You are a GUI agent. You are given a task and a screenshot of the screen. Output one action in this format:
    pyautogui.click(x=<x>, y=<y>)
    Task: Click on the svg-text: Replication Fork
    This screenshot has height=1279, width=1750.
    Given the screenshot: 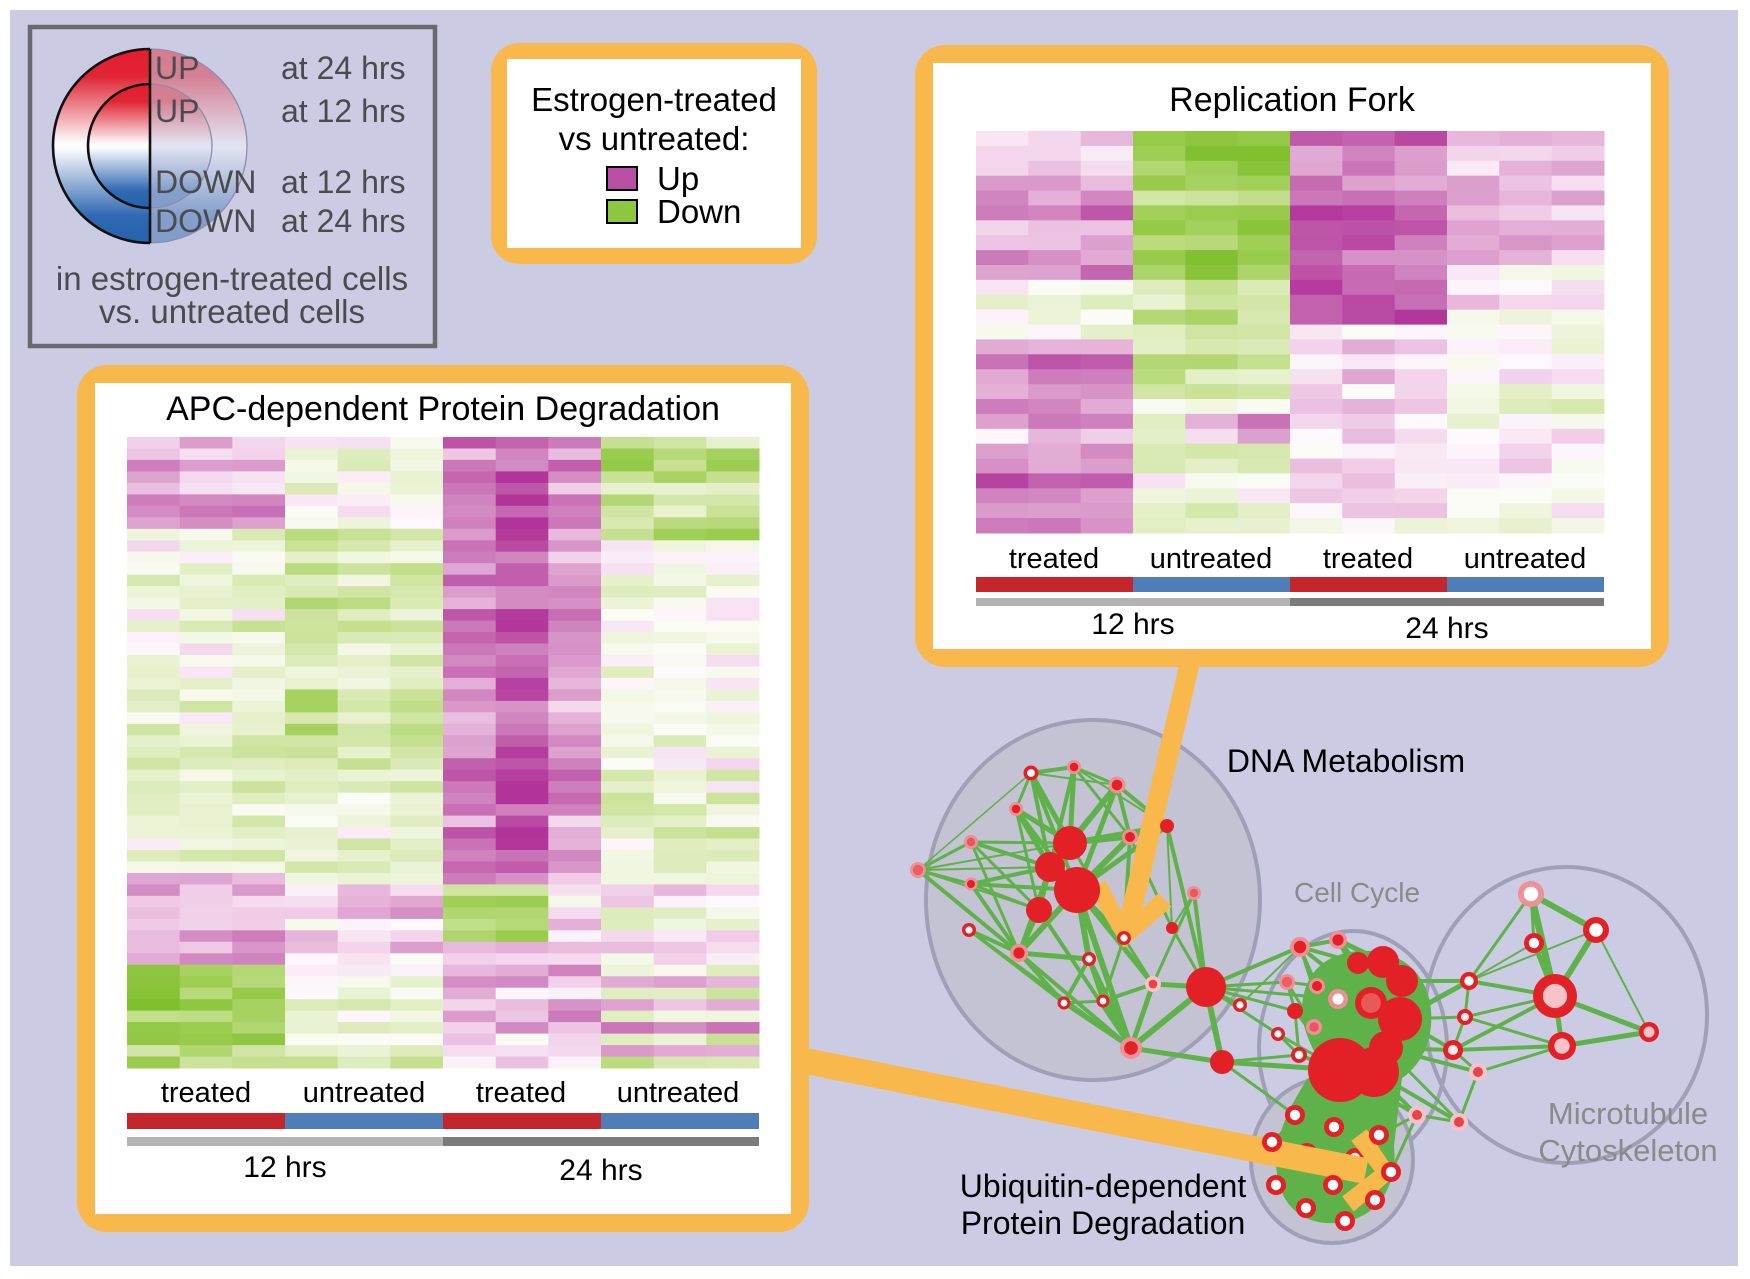 What is the action you would take?
    pyautogui.click(x=1292, y=100)
    